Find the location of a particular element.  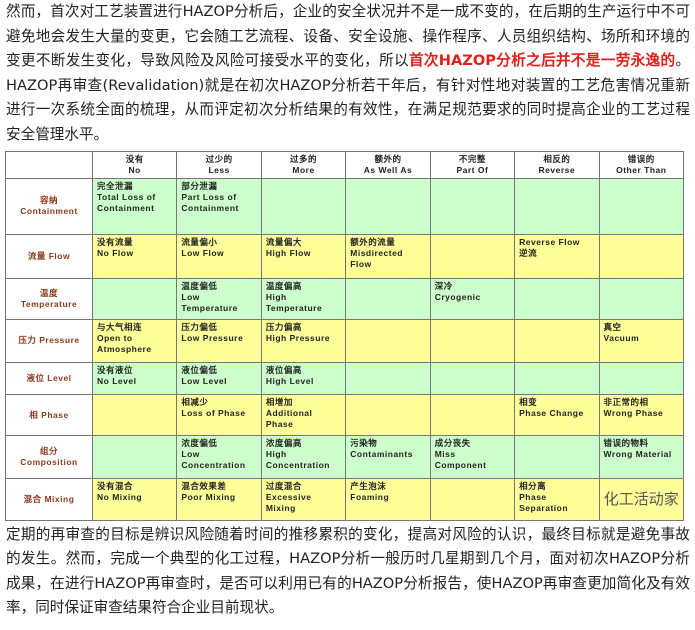

cell-text: 逆流 is located at coordinates (528, 252).